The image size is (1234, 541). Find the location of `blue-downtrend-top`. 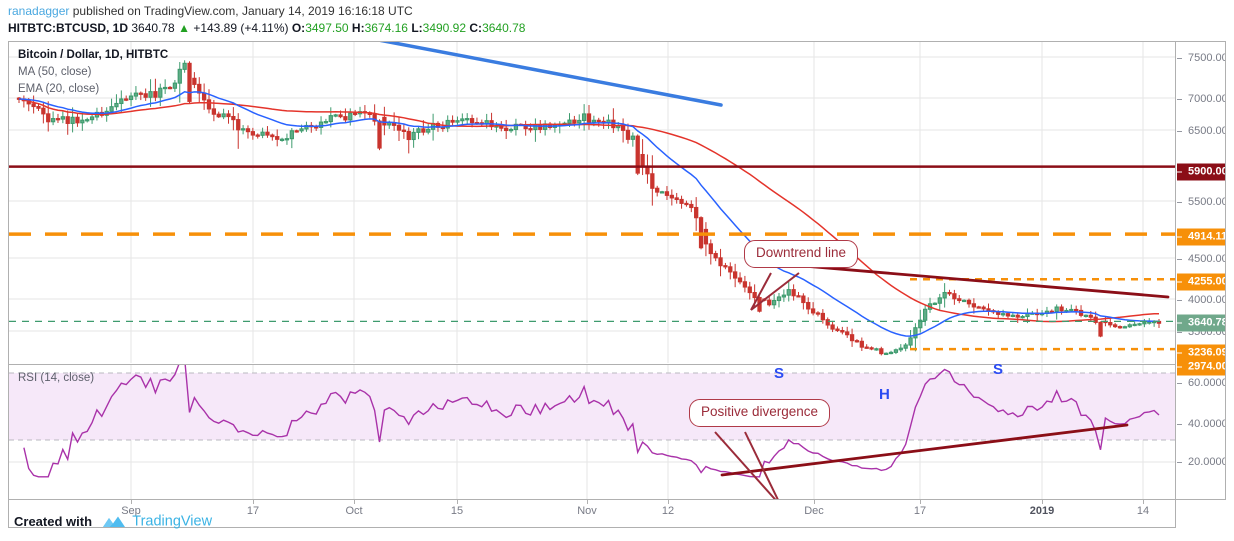

blue-downtrend-top is located at coordinates (551, 74).